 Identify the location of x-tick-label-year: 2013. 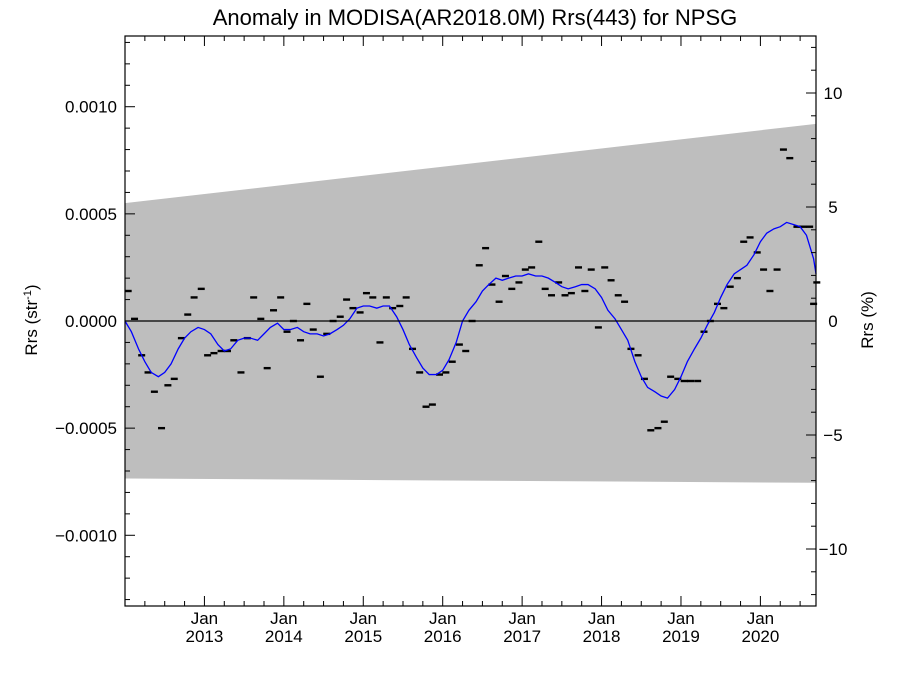
(205, 636).